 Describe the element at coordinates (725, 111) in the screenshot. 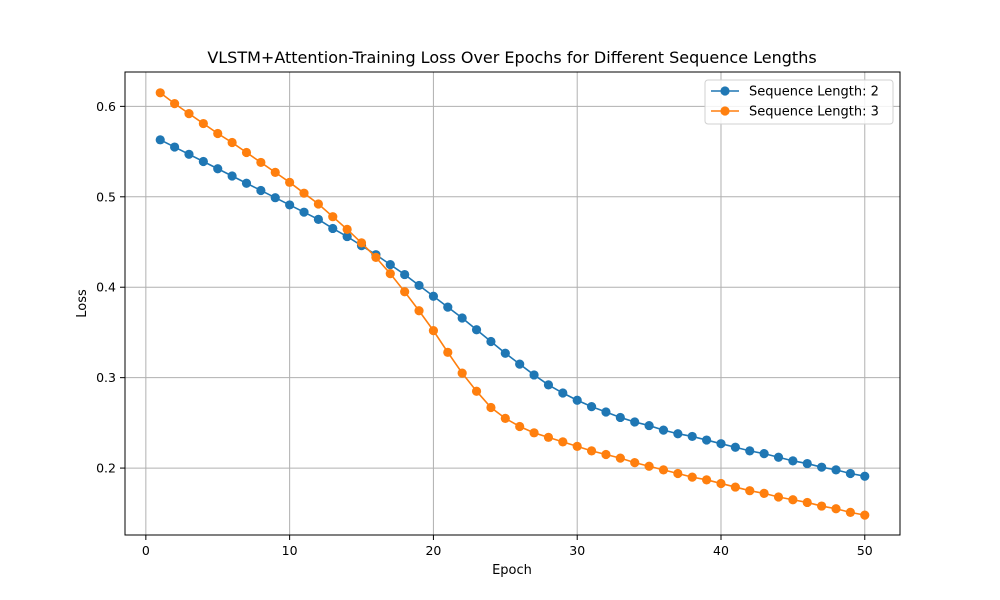

I see `legend-marker` at that location.